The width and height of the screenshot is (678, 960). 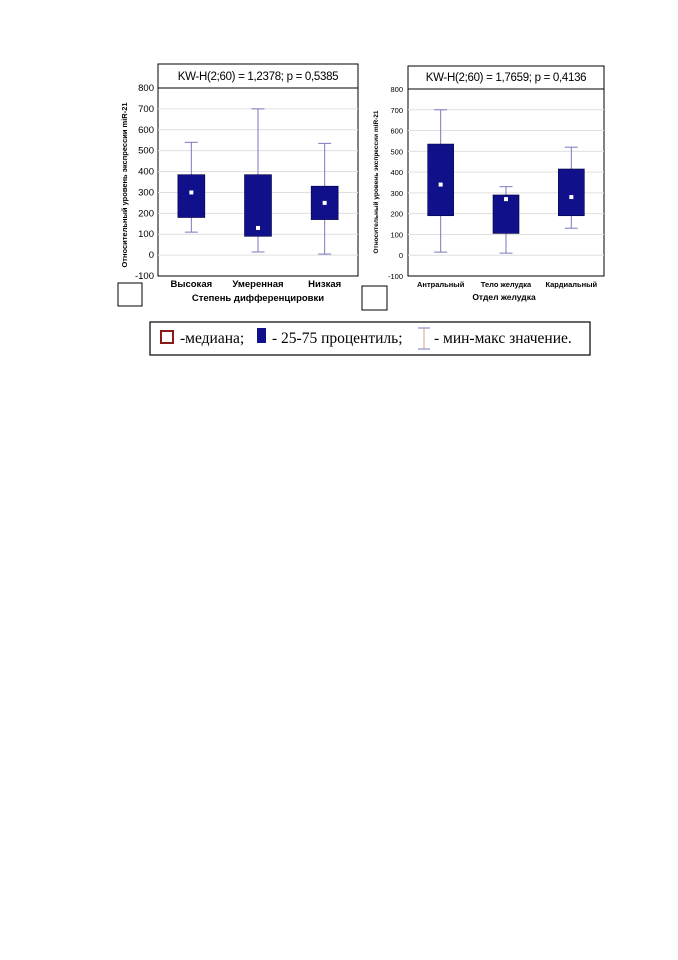 I want to click on legend-iqr-label: - 25-75 процентиль;, so click(x=337, y=338).